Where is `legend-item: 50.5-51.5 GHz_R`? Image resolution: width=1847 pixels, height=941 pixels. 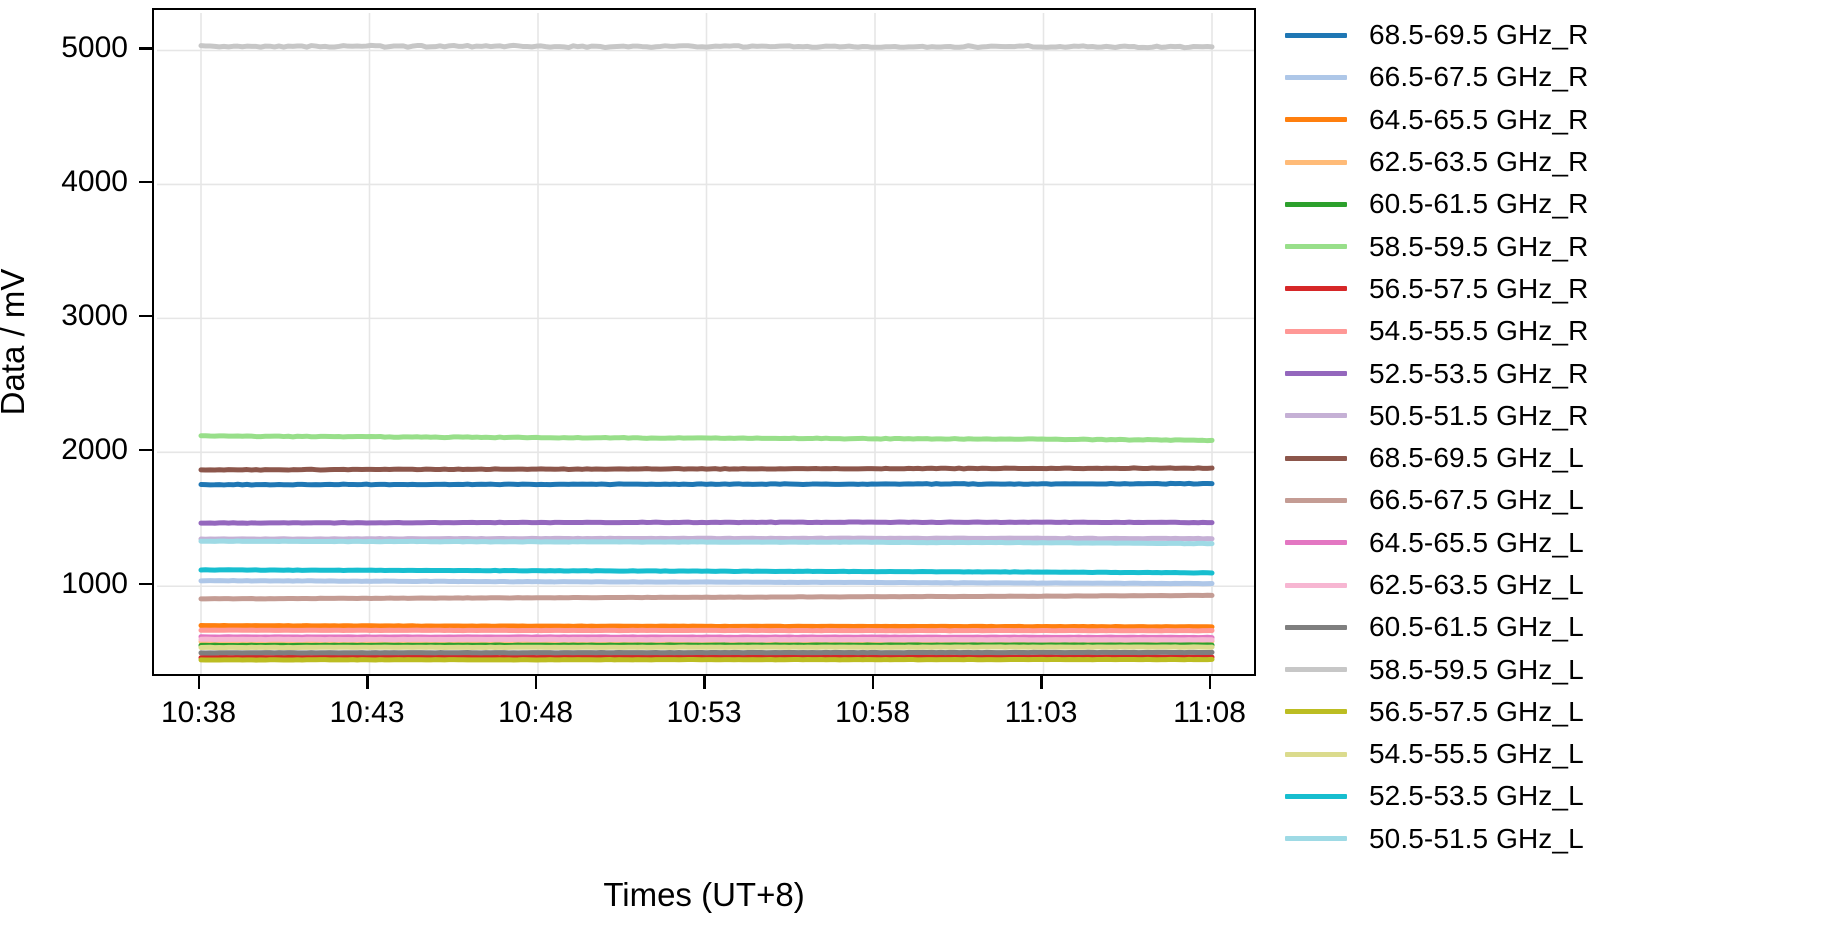 legend-item: 50.5-51.5 GHz_R is located at coordinates (1562, 416).